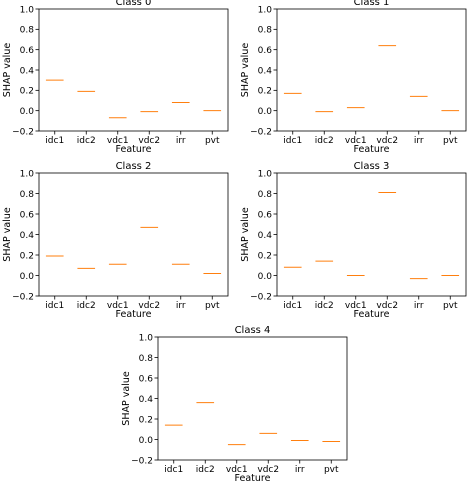  What do you see at coordinates (134, 166) in the screenshot?
I see `chart-title: Class 2` at bounding box center [134, 166].